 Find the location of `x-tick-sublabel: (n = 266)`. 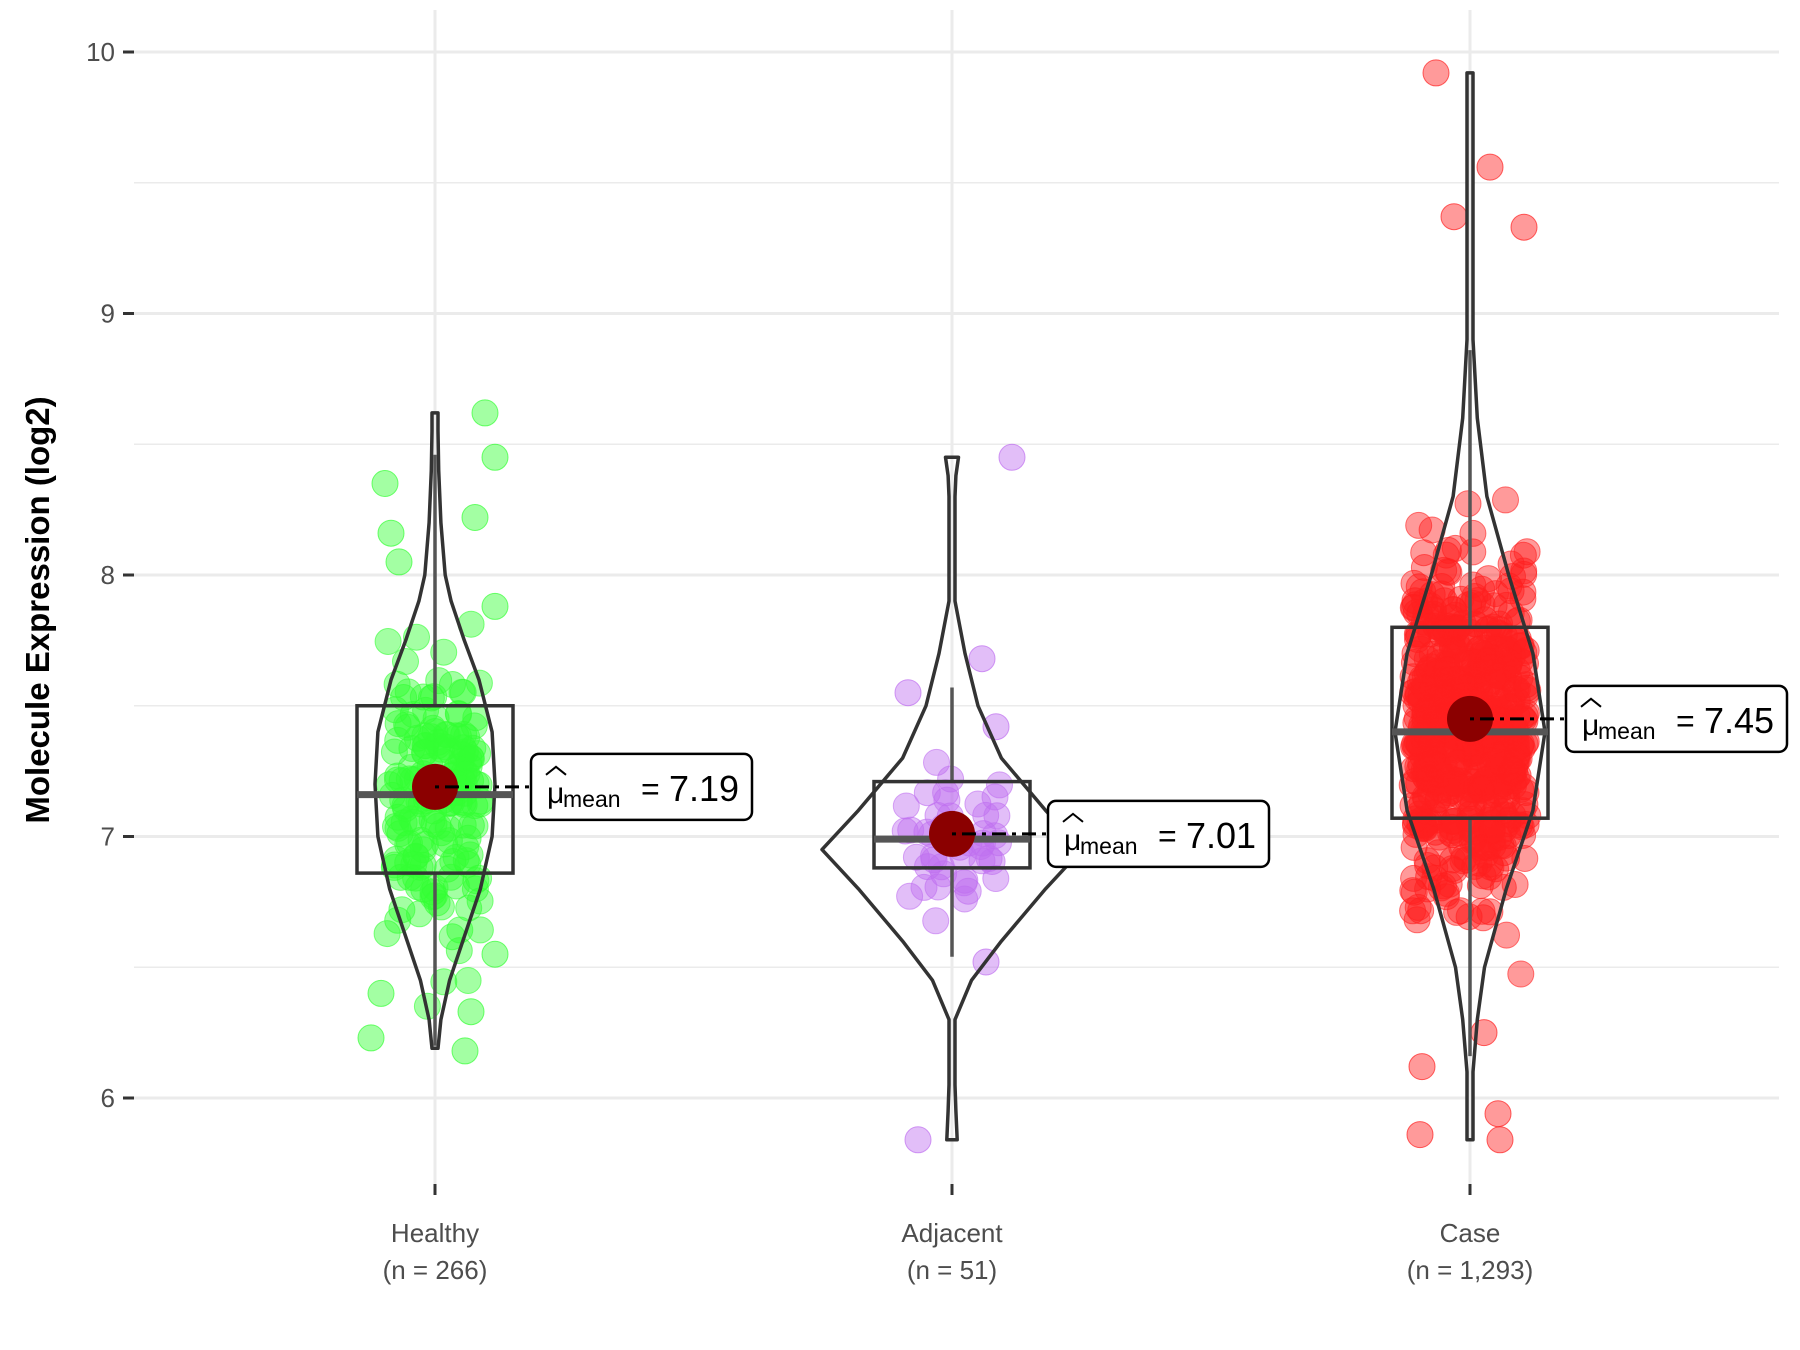

x-tick-sublabel: (n = 266) is located at coordinates (435, 1270).